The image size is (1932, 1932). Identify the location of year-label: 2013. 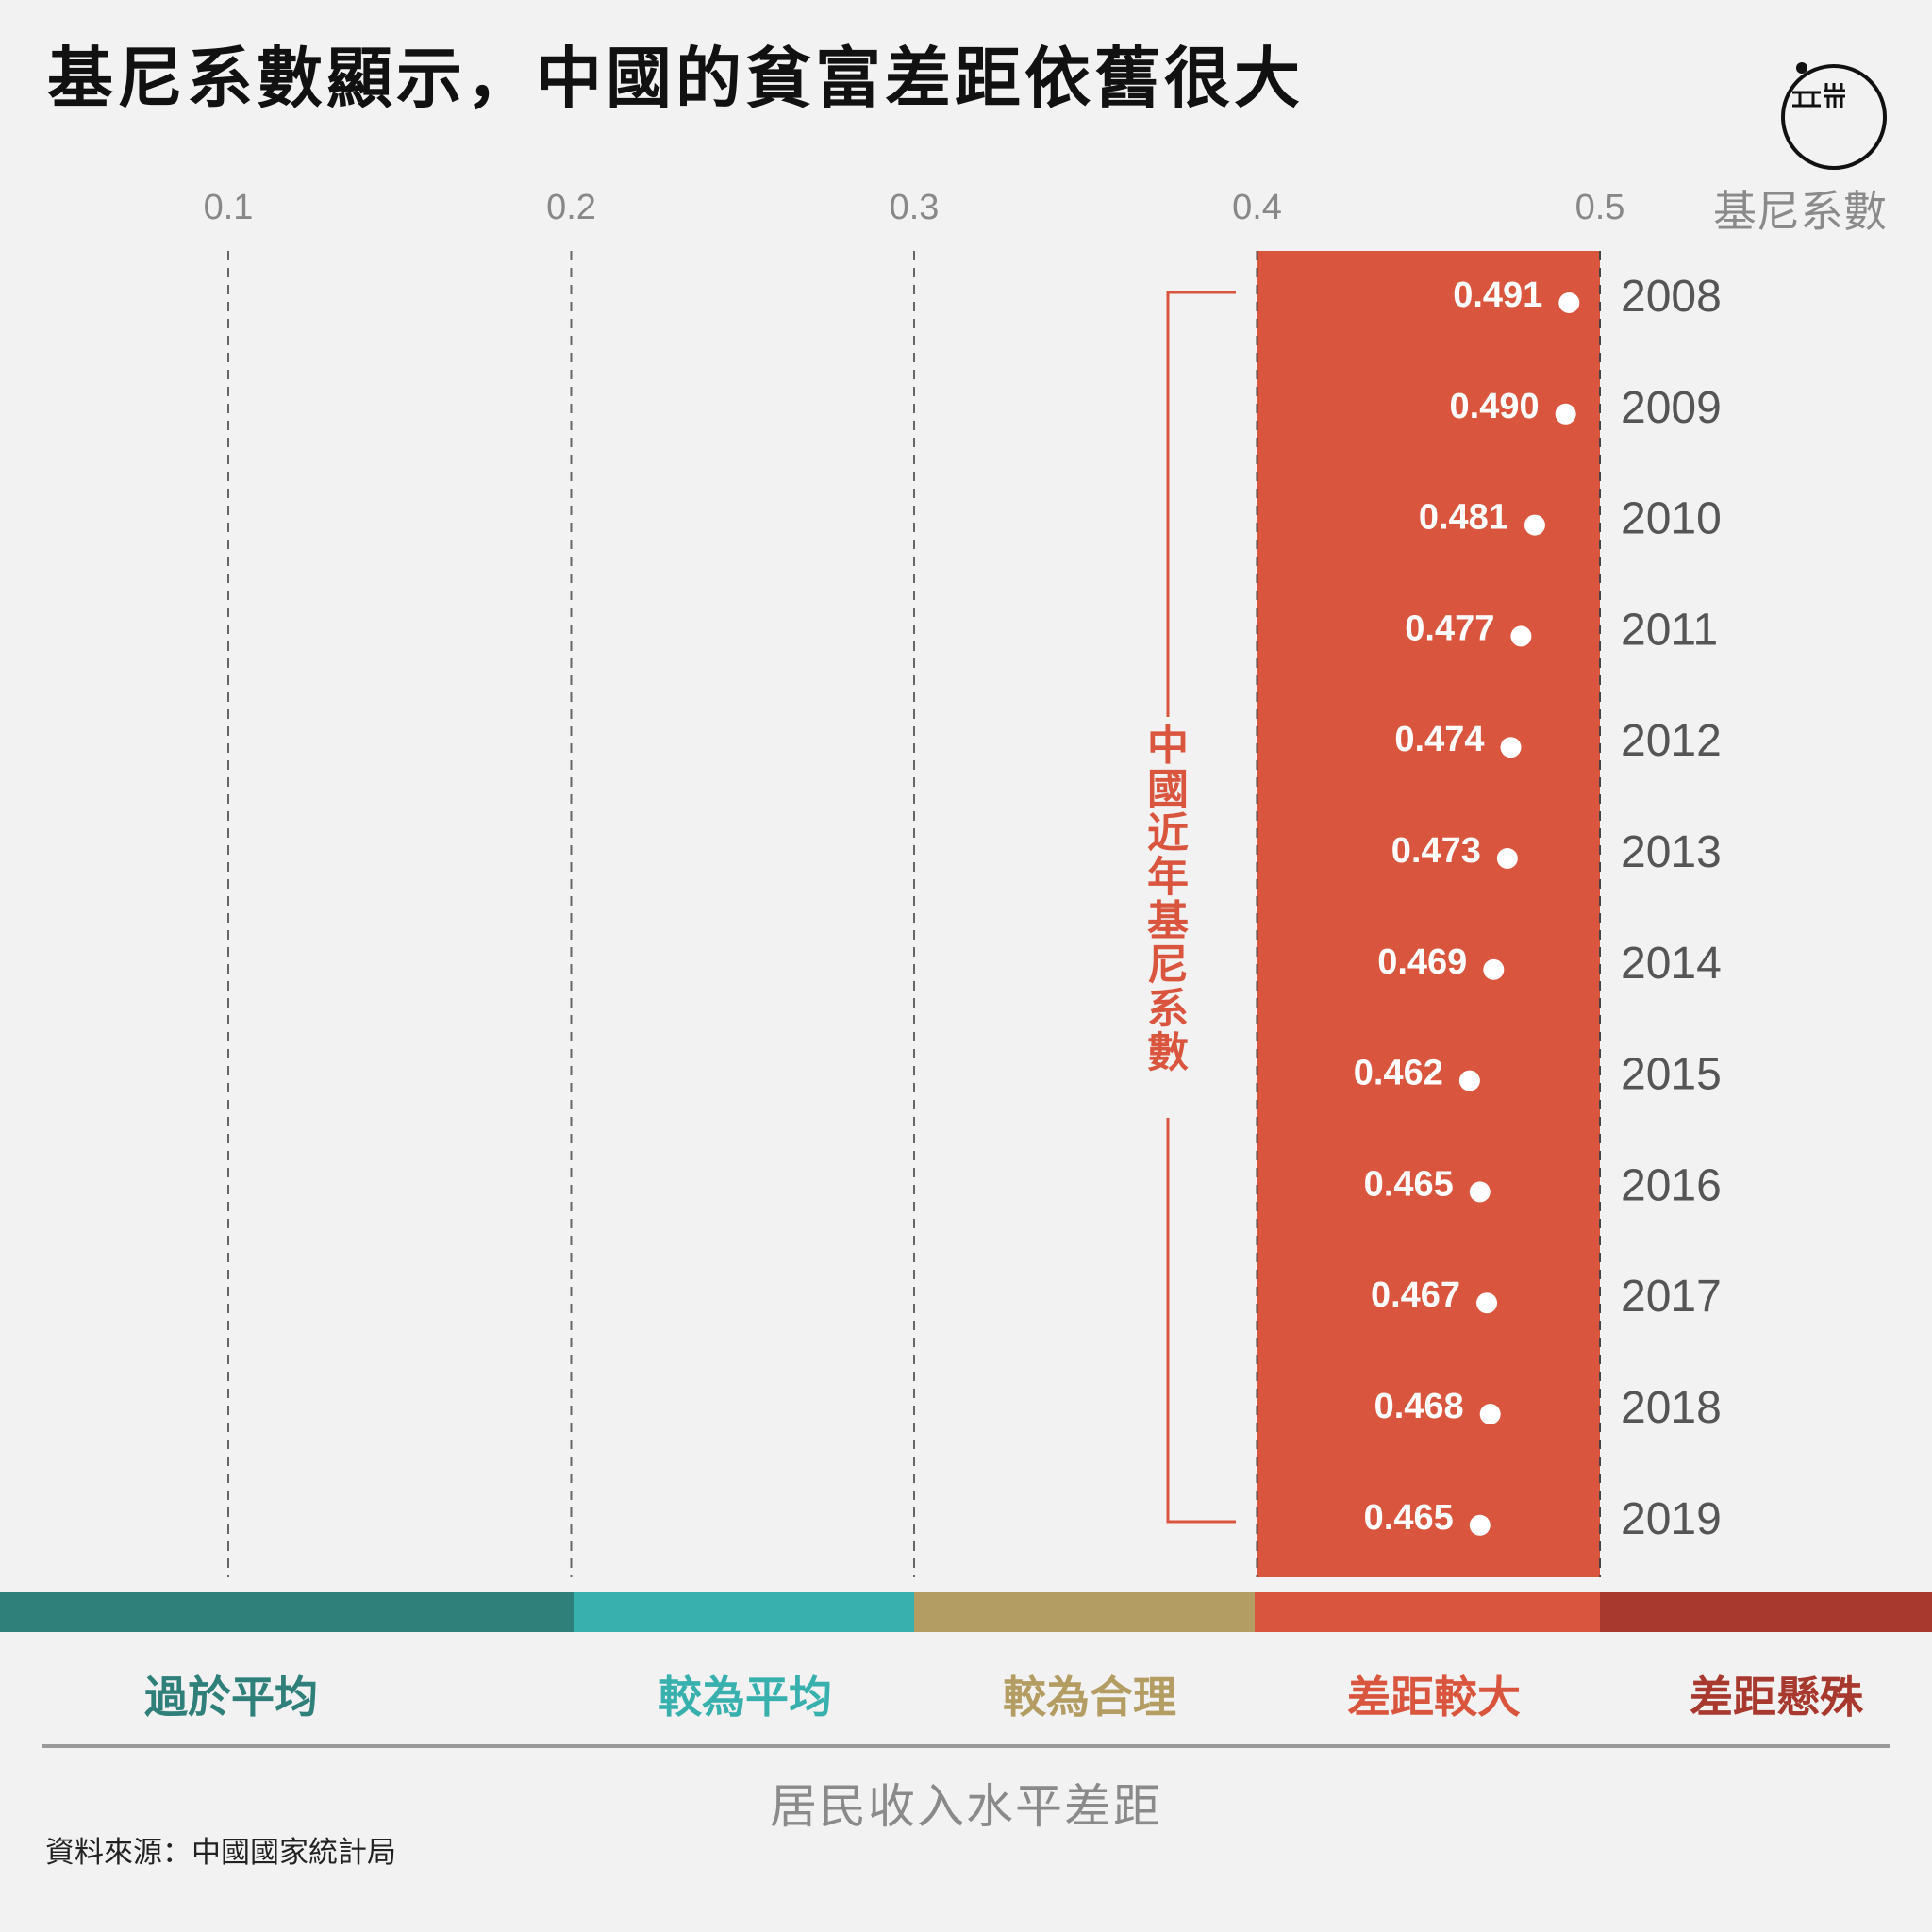
(1672, 852).